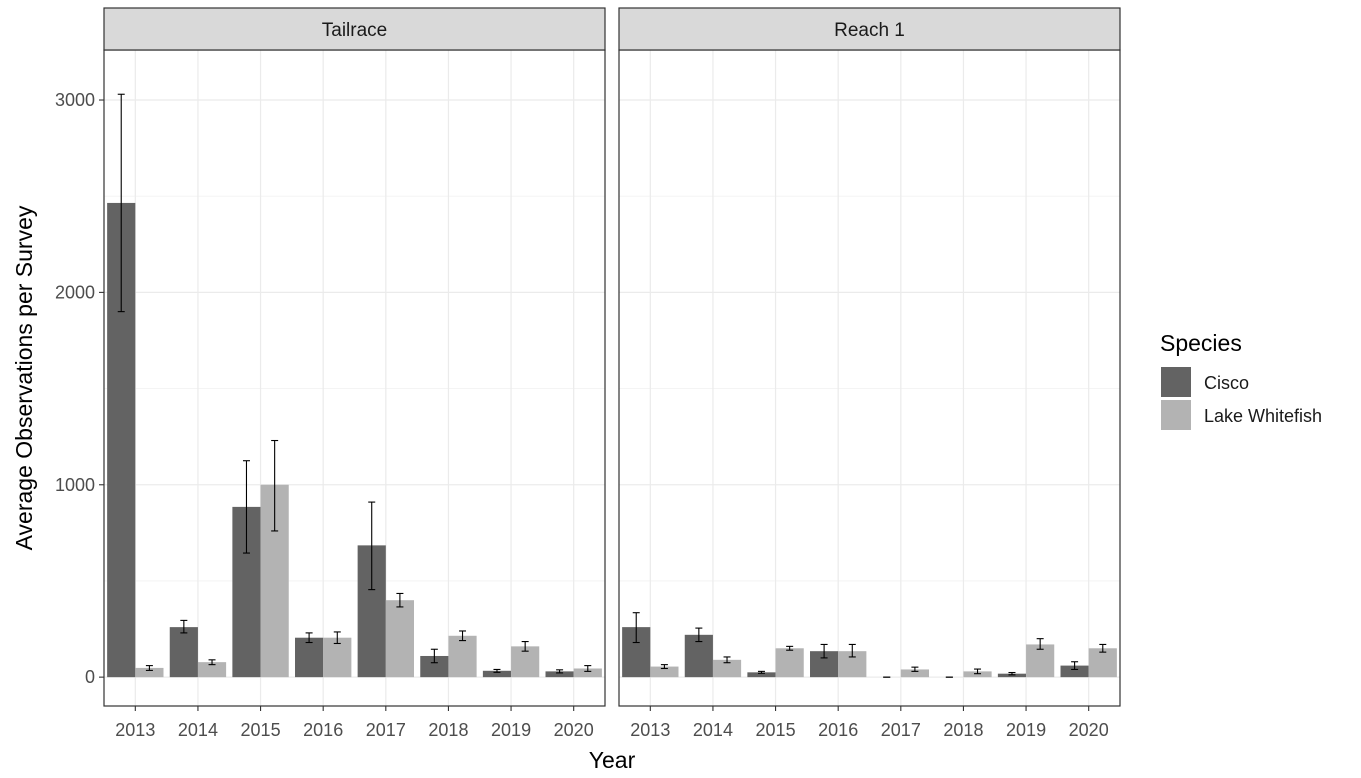  What do you see at coordinates (75, 100) in the screenshot?
I see `y-tick-label: 3000` at bounding box center [75, 100].